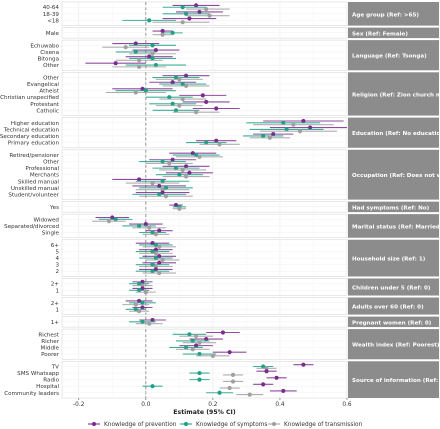 The height and width of the screenshot is (429, 440). Describe the element at coordinates (396, 95) in the screenshot. I see `panel-strip-label: Religion (Ref: Zion church member)` at that location.